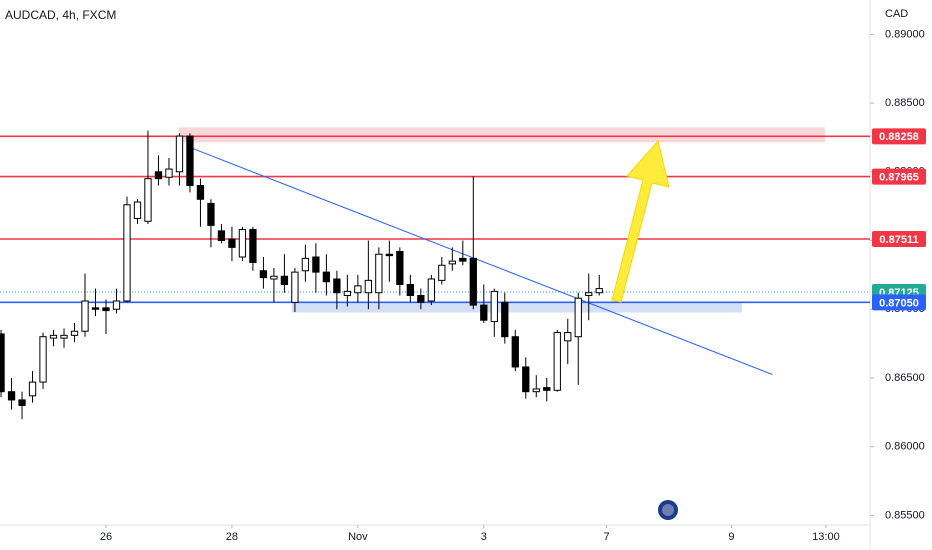  What do you see at coordinates (640, 221) in the screenshot?
I see `arrow` at bounding box center [640, 221].